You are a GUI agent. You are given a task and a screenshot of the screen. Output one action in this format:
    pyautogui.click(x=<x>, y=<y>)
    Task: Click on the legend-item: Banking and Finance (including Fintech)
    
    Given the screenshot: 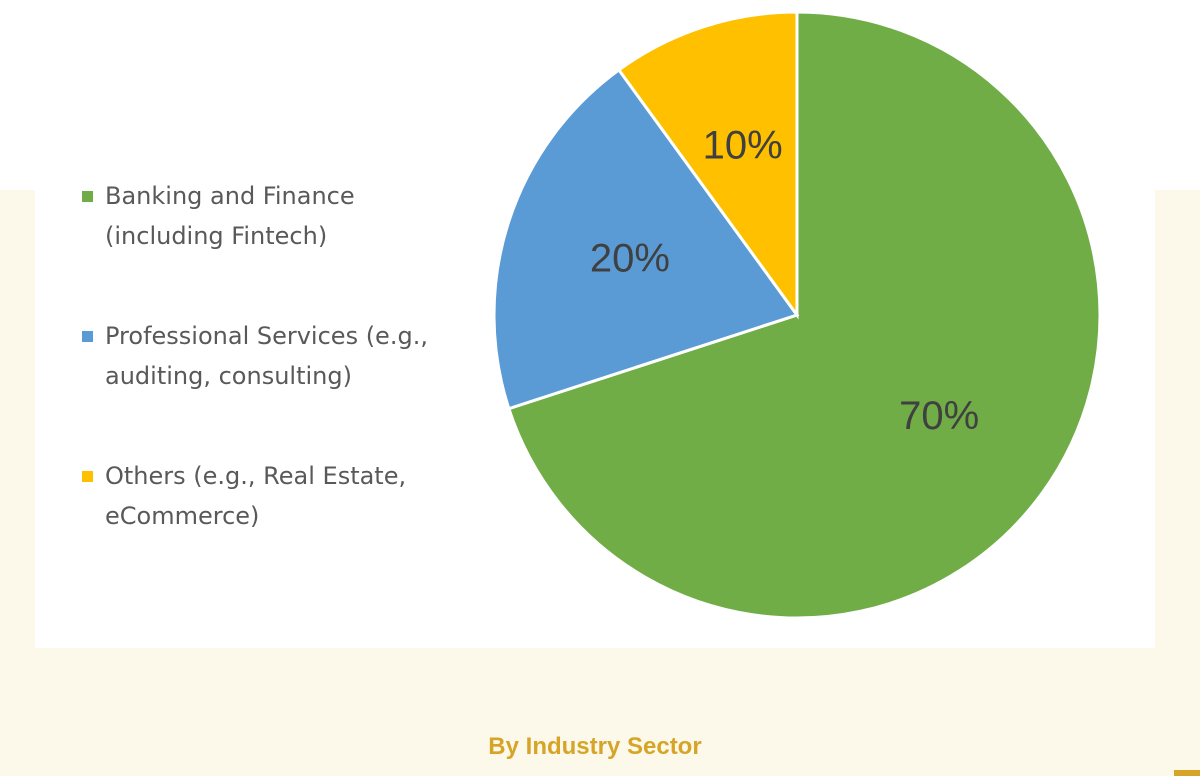 What is the action you would take?
    pyautogui.click(x=273, y=216)
    